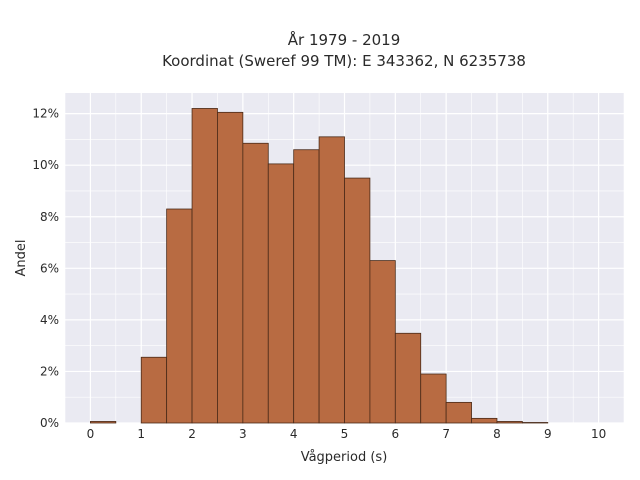 The image size is (640, 480). I want to click on chart-title-line1: År 1979 - 2019, so click(344, 39).